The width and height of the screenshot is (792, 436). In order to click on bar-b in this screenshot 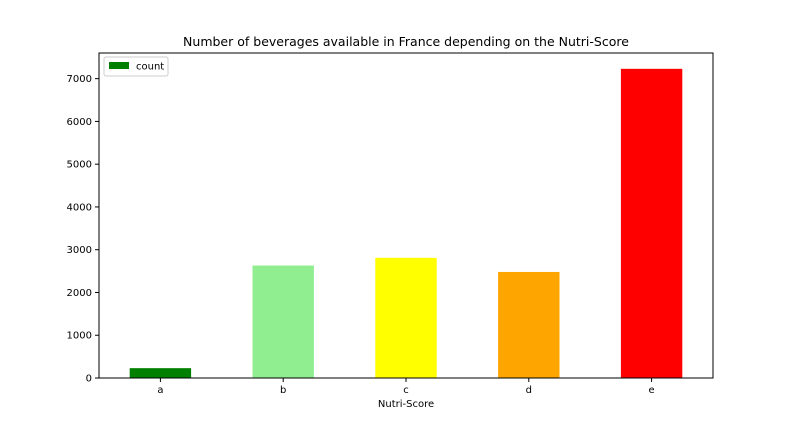, I will do `click(283, 321)`.